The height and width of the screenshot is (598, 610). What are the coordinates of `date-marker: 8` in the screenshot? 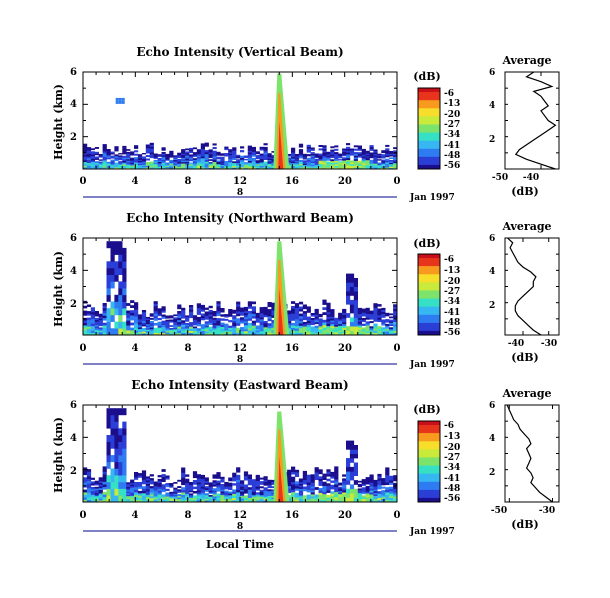 It's located at (240, 193).